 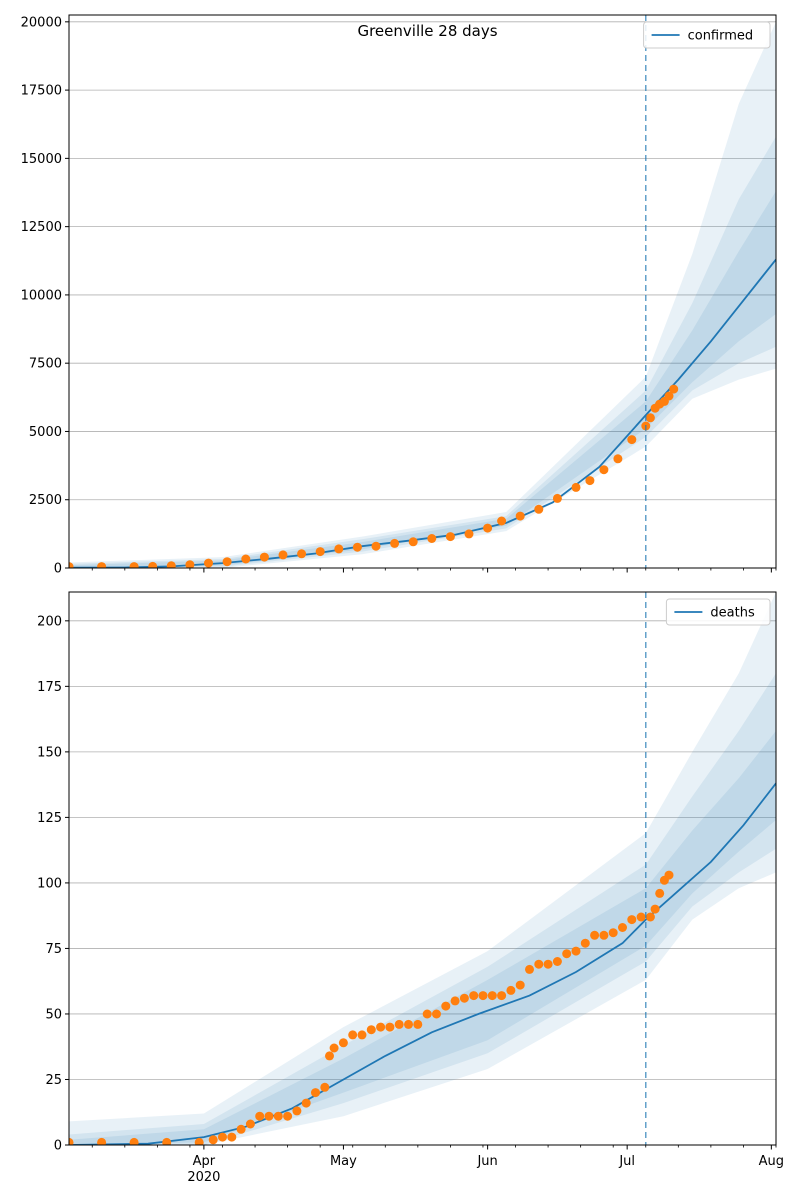 What do you see at coordinates (53, 1014) in the screenshot?
I see `y-tick-label: 50` at bounding box center [53, 1014].